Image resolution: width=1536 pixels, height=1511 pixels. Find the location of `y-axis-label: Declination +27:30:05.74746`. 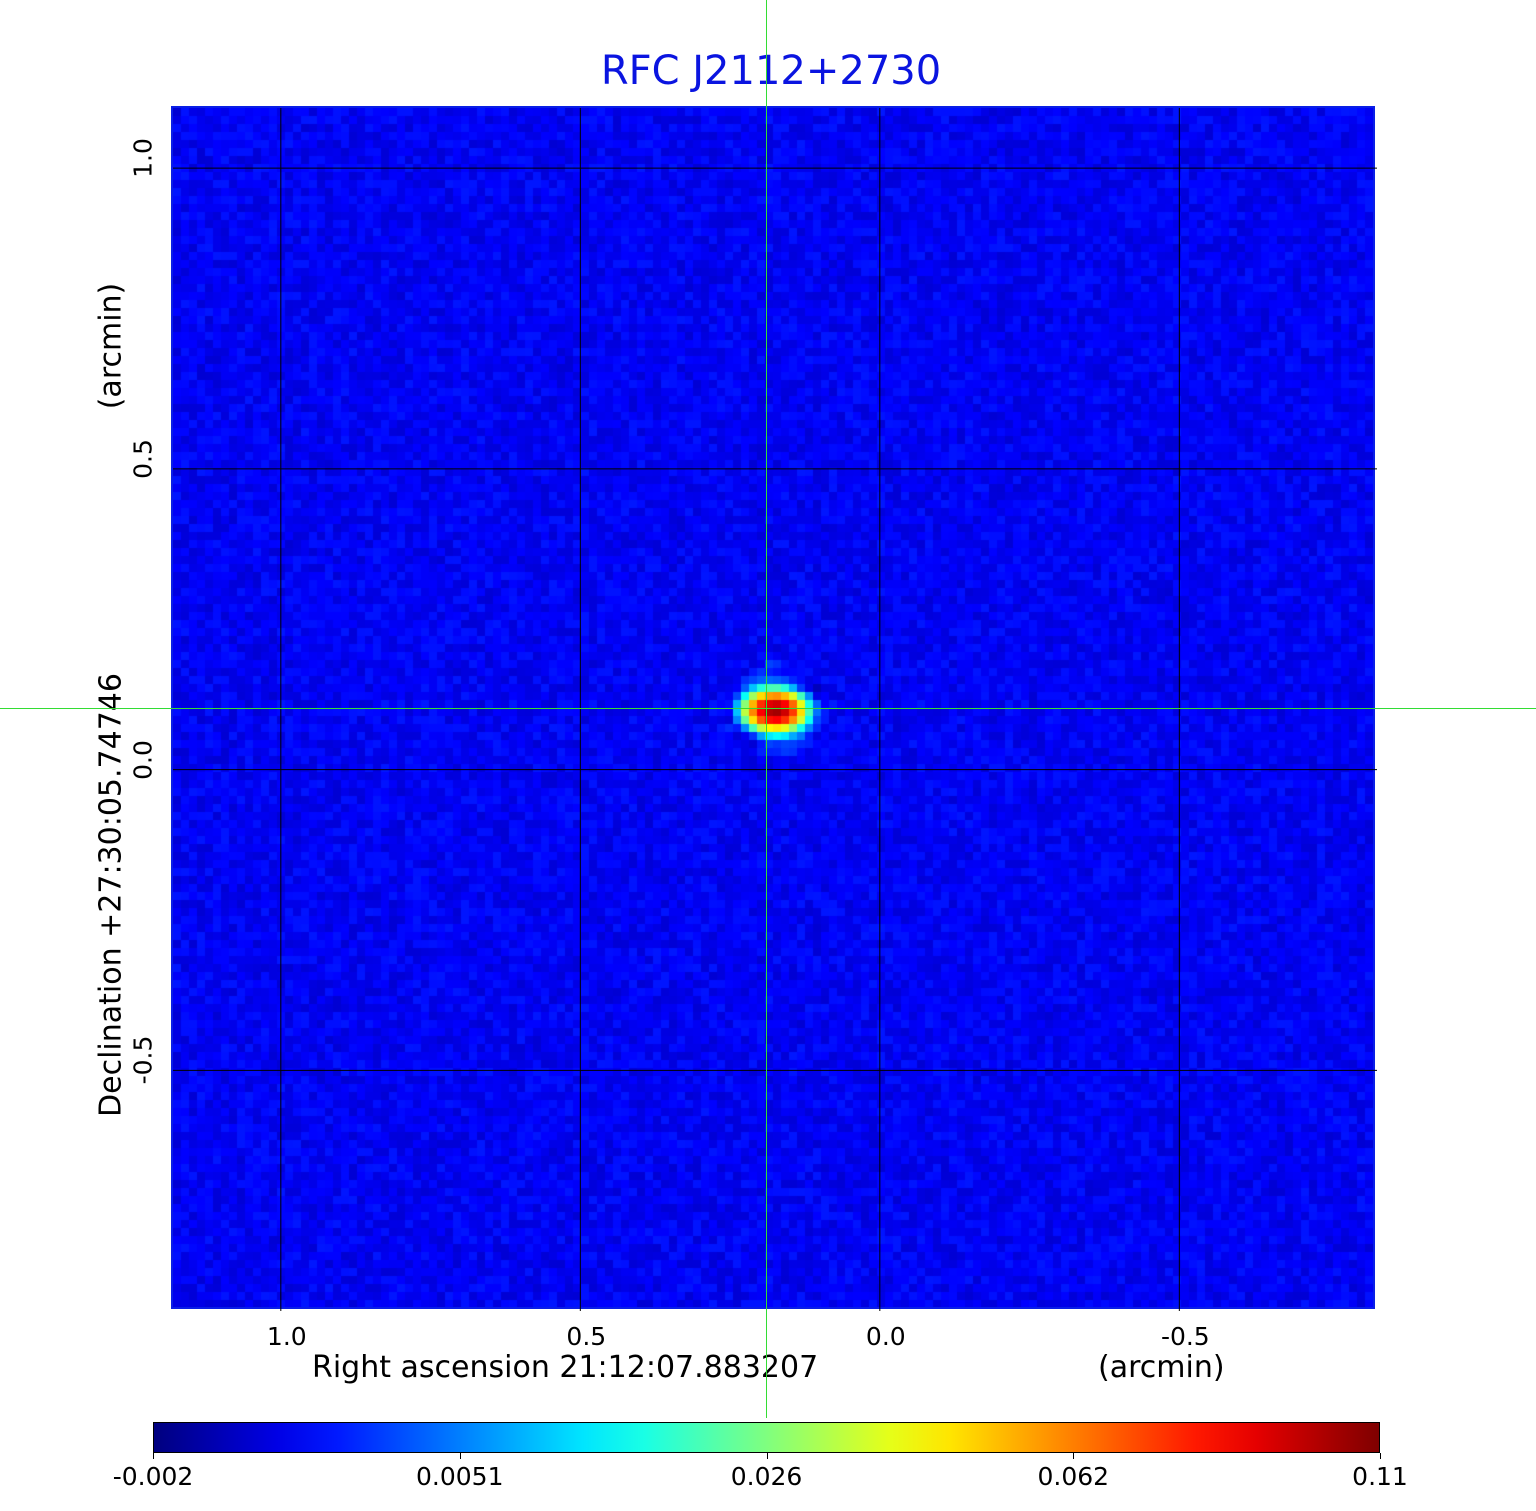

y-axis-label: Declination +27:30:05.74746 is located at coordinates (111, 895).